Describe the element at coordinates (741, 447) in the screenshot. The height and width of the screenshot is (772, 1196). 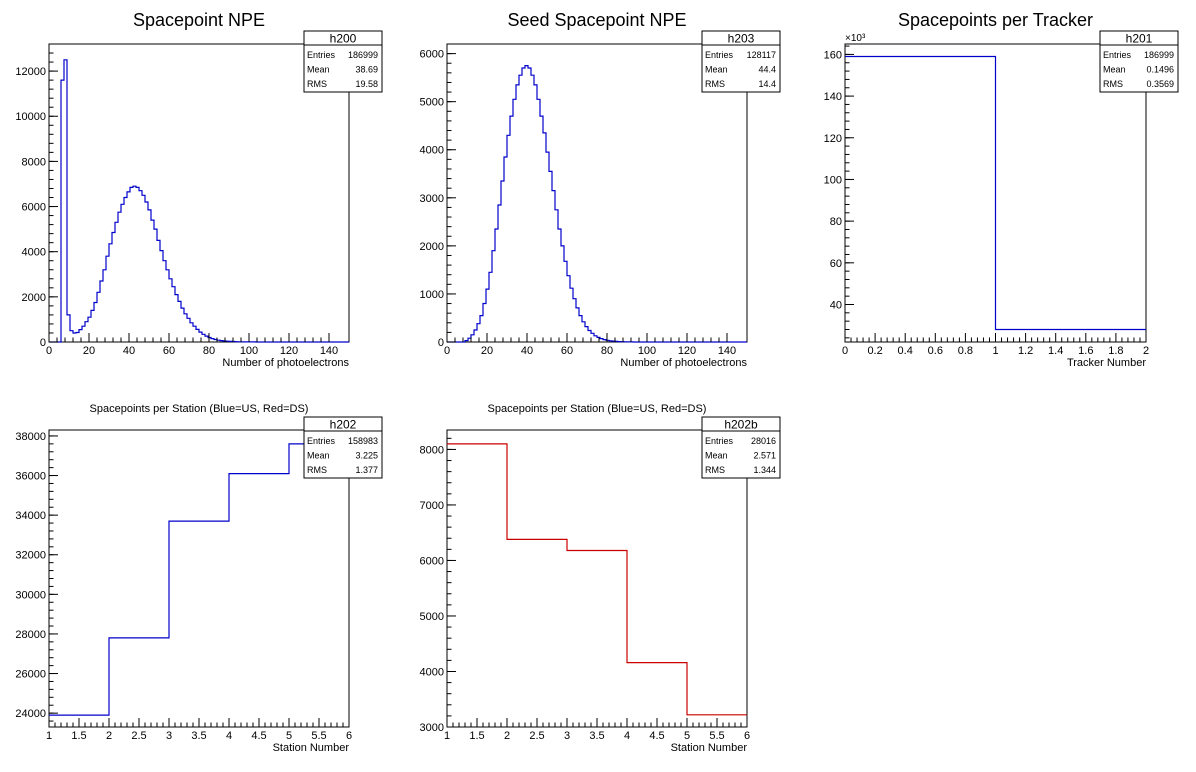
I see `stats-box: h202b Entries 28016 Mean 2.571 RMS 1.344` at that location.